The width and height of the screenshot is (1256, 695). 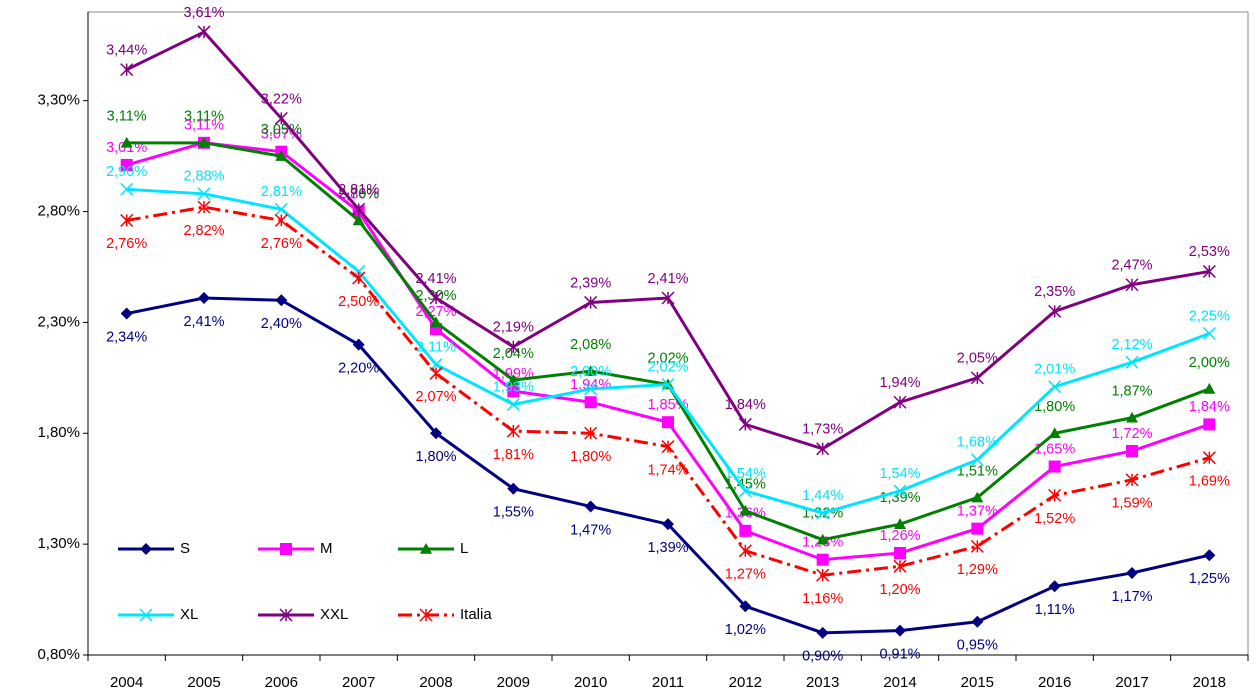 I want to click on data-label: 2,40%, so click(x=281, y=324).